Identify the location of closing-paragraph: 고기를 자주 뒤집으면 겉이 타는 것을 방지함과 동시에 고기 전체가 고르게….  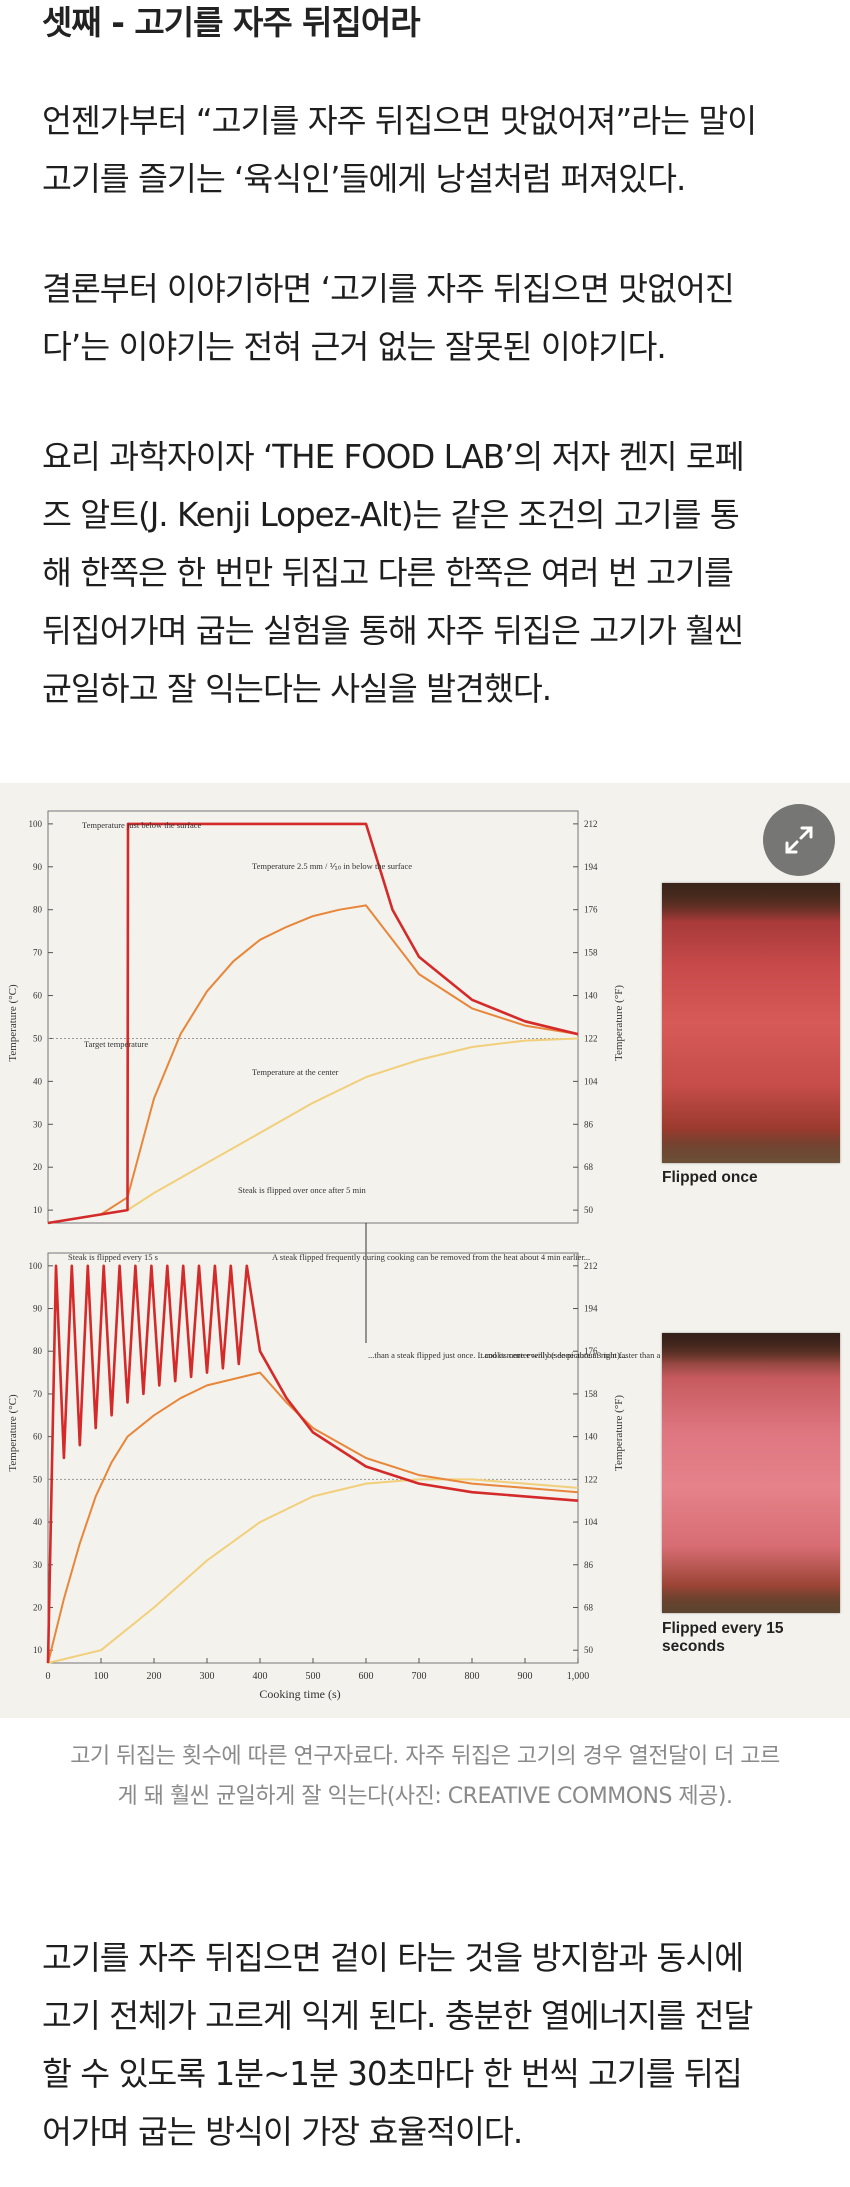
(432, 2045).